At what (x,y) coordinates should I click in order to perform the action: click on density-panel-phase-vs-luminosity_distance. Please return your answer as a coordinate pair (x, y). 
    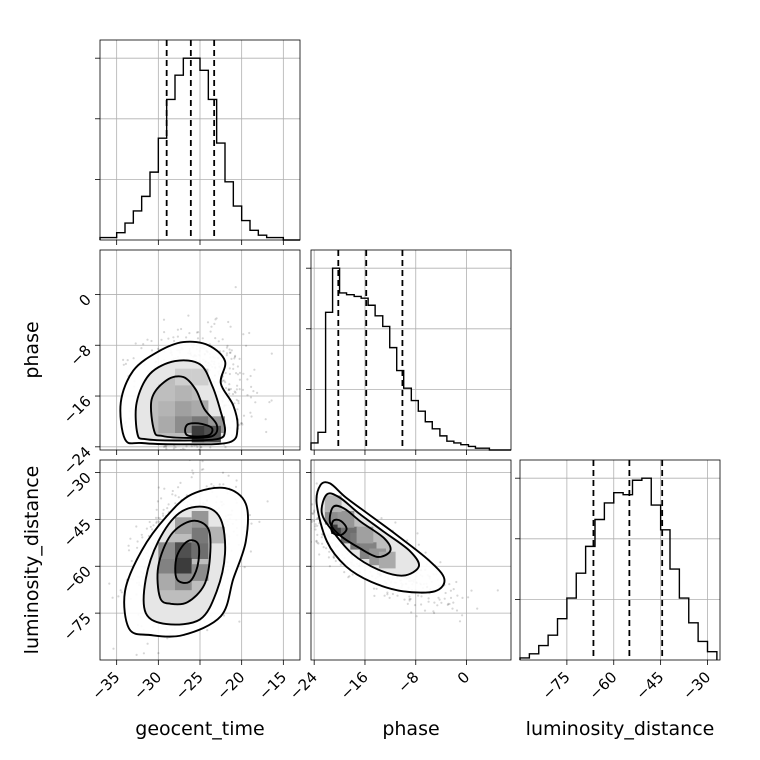
    Looking at the image, I should click on (408, 562).